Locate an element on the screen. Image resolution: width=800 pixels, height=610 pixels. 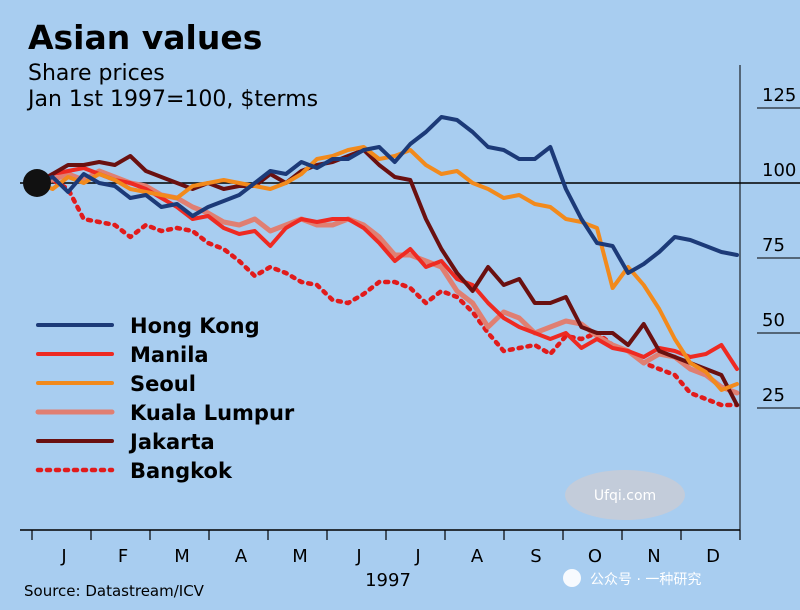
watermark-badge: Ufqi.com is located at coordinates (625, 495).